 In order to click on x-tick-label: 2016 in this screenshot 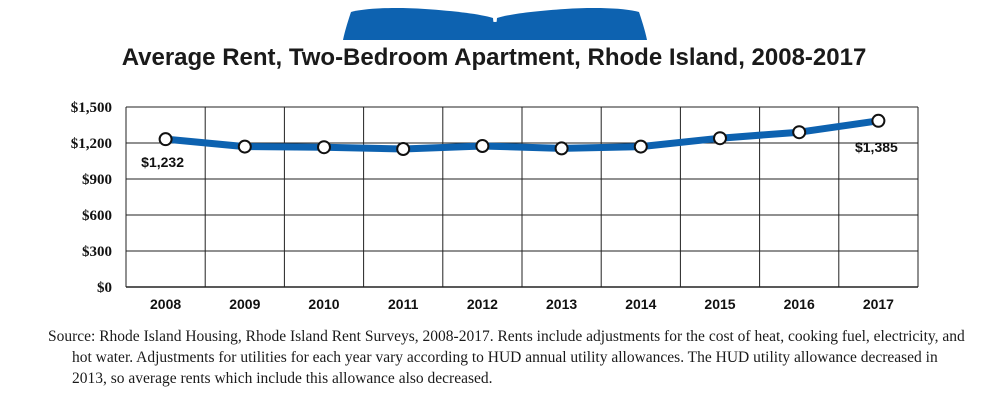, I will do `click(799, 304)`.